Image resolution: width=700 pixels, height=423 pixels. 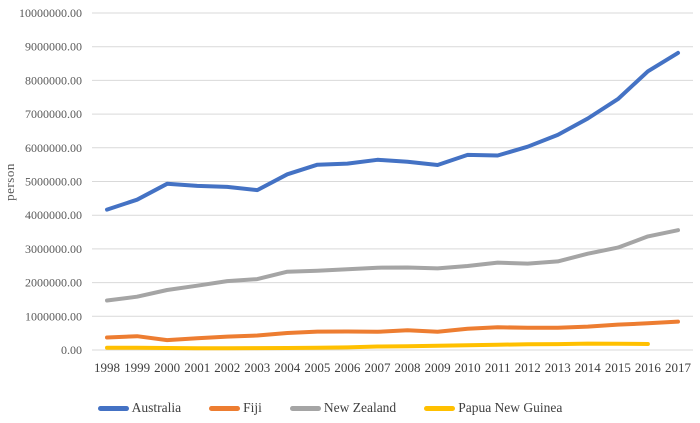 What do you see at coordinates (167, 367) in the screenshot?
I see `x-axis-tick-label: 2000` at bounding box center [167, 367].